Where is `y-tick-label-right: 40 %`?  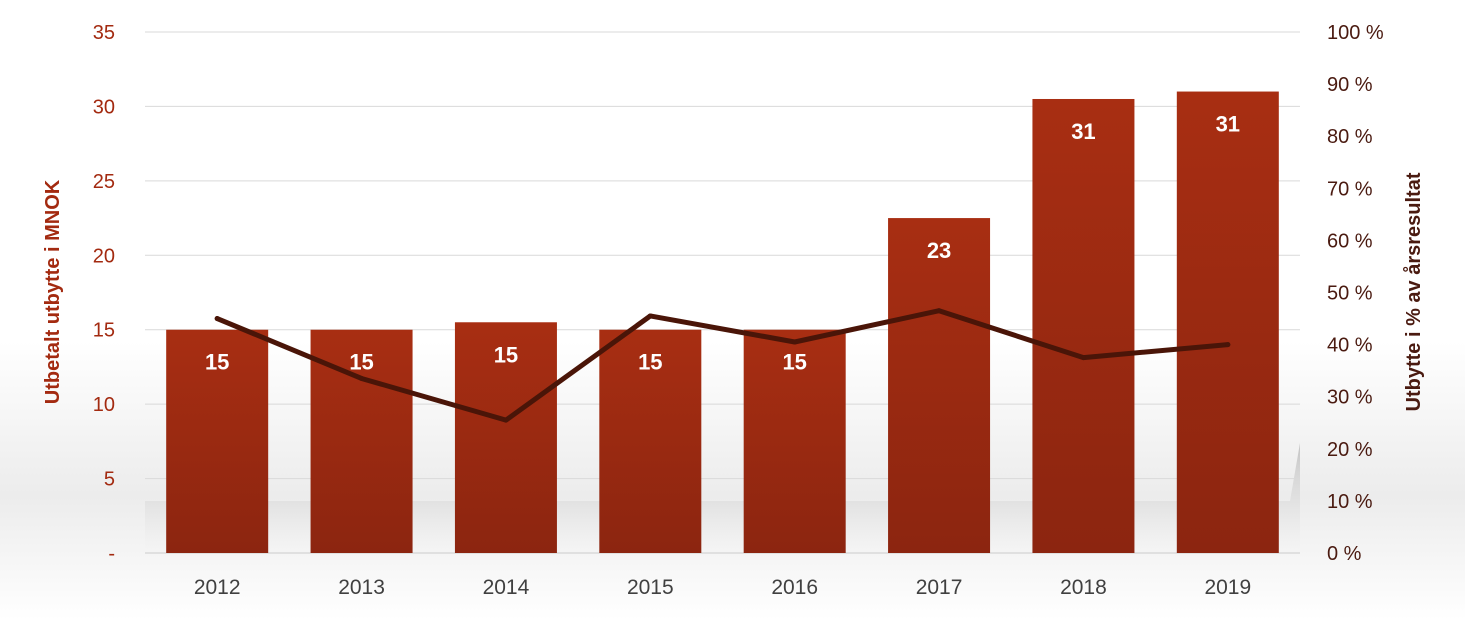 y-tick-label-right: 40 % is located at coordinates (1350, 346).